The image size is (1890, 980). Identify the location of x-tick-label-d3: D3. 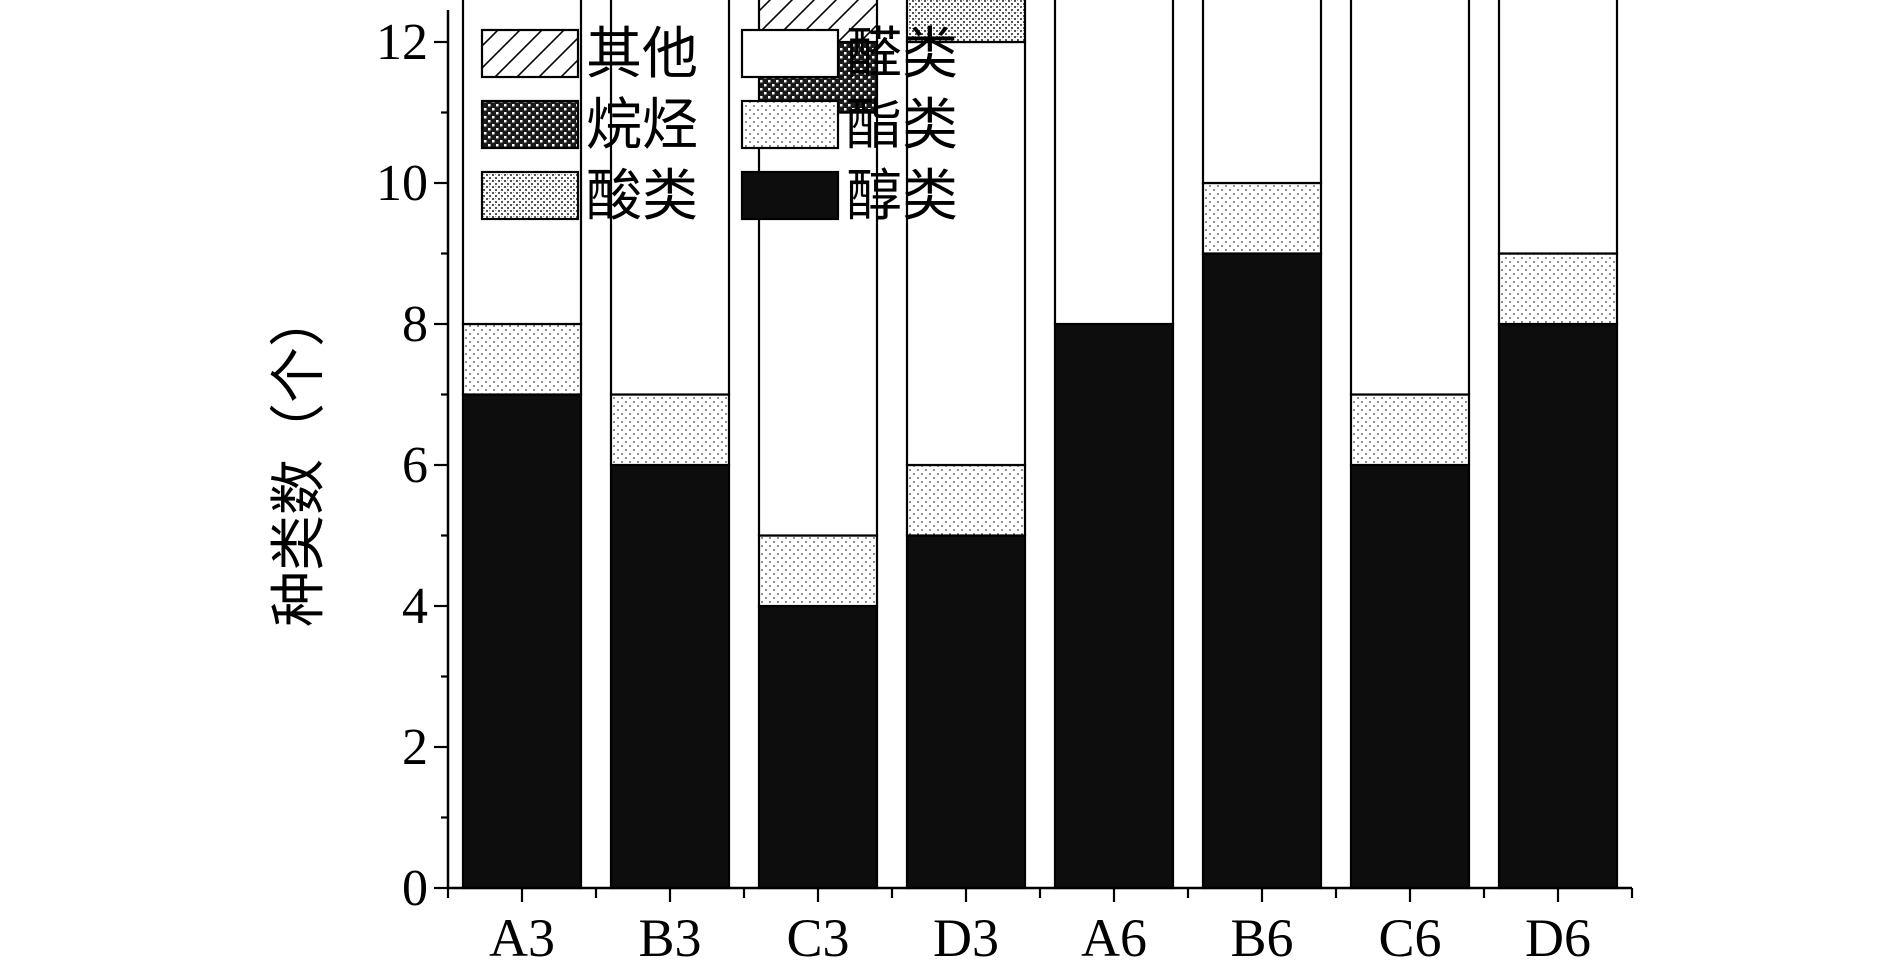
(966, 938).